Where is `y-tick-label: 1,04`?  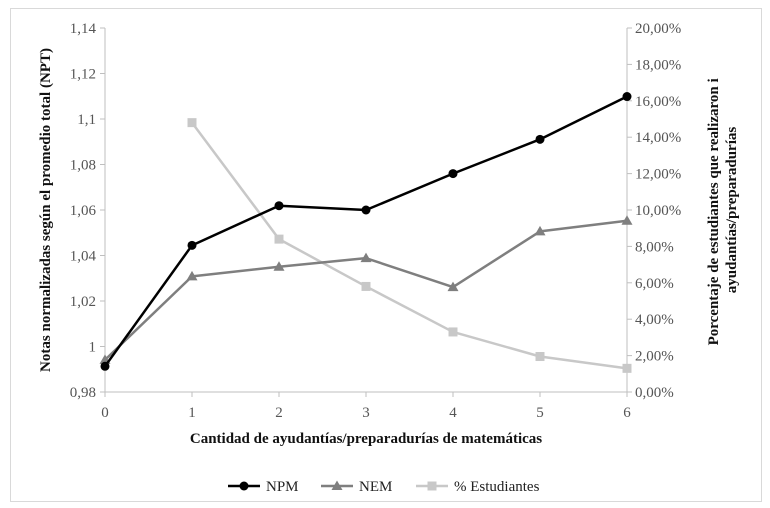 y-tick-label: 1,04 is located at coordinates (83, 257).